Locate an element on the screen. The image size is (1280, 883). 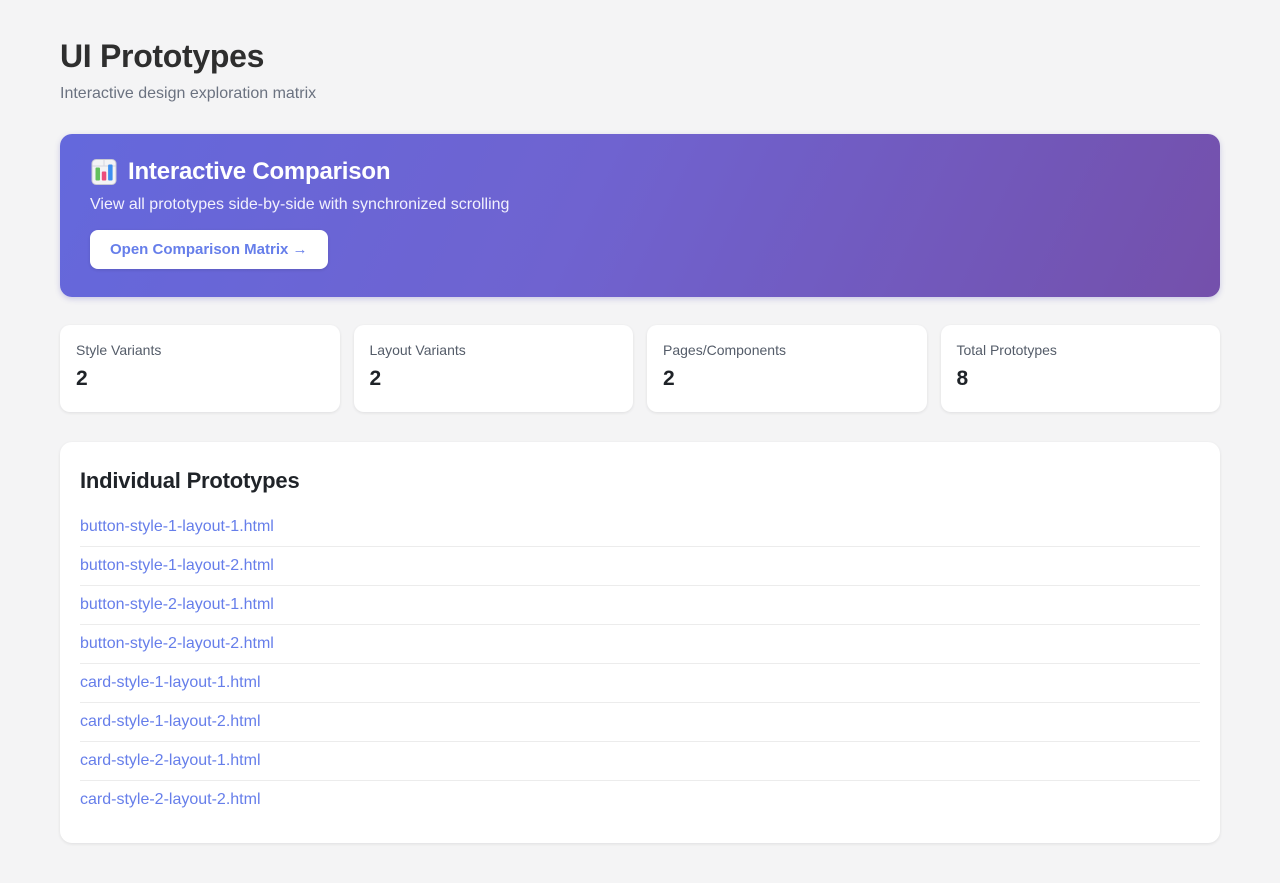
prototype-link-card-style-2-layout-2: card-style-2-layout-2.html is located at coordinates (170, 799).